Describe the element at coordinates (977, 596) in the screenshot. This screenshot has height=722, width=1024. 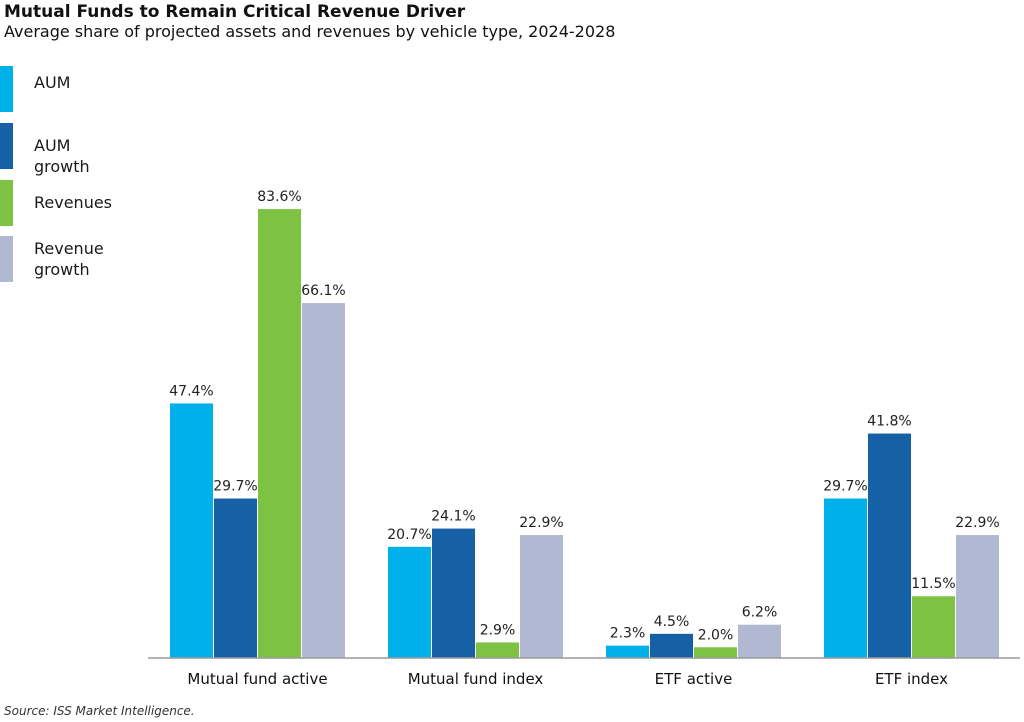
I see `bar-revenue-growth-etf-index` at that location.